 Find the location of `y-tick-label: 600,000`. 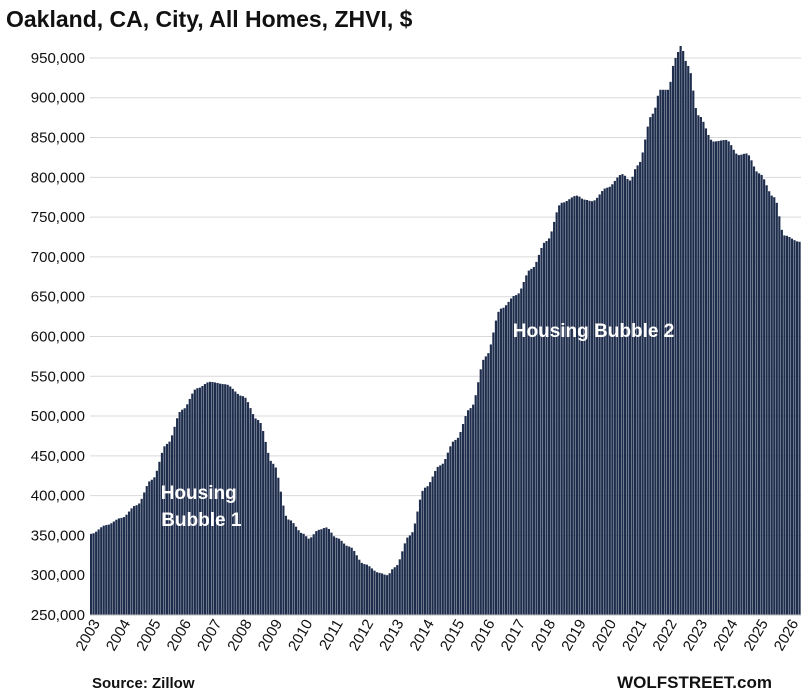

y-tick-label: 600,000 is located at coordinates (58, 336).